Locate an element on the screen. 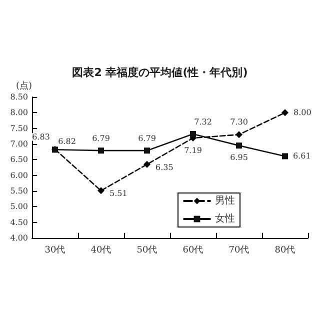  legend-label: 男性 is located at coordinates (225, 200).